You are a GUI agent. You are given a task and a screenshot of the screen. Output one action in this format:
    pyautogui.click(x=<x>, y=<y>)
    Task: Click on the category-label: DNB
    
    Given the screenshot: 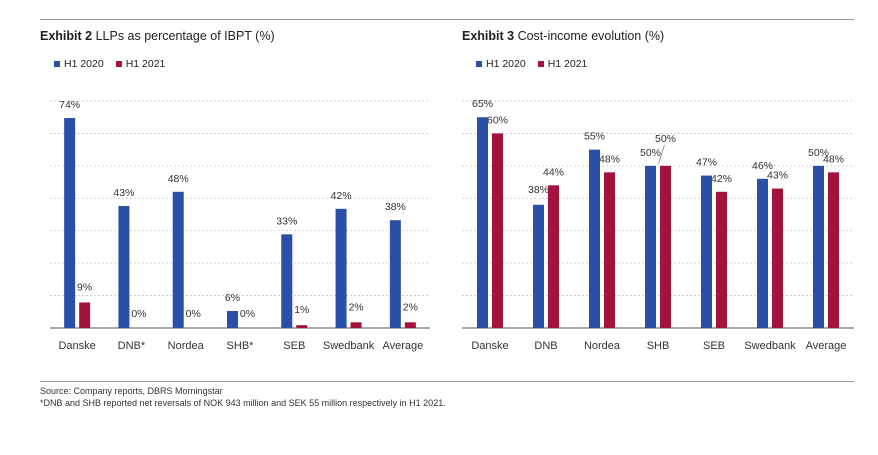 What is the action you would take?
    pyautogui.click(x=545, y=346)
    